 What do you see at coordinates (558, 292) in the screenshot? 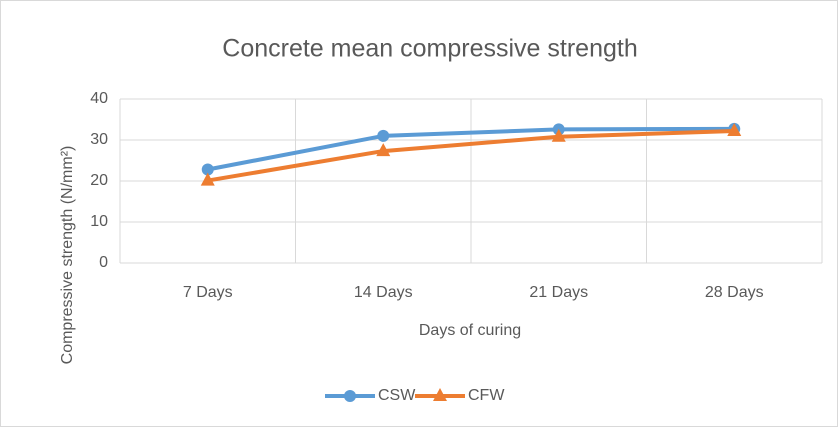
I see `x-tick-label: 21 Days` at bounding box center [558, 292].